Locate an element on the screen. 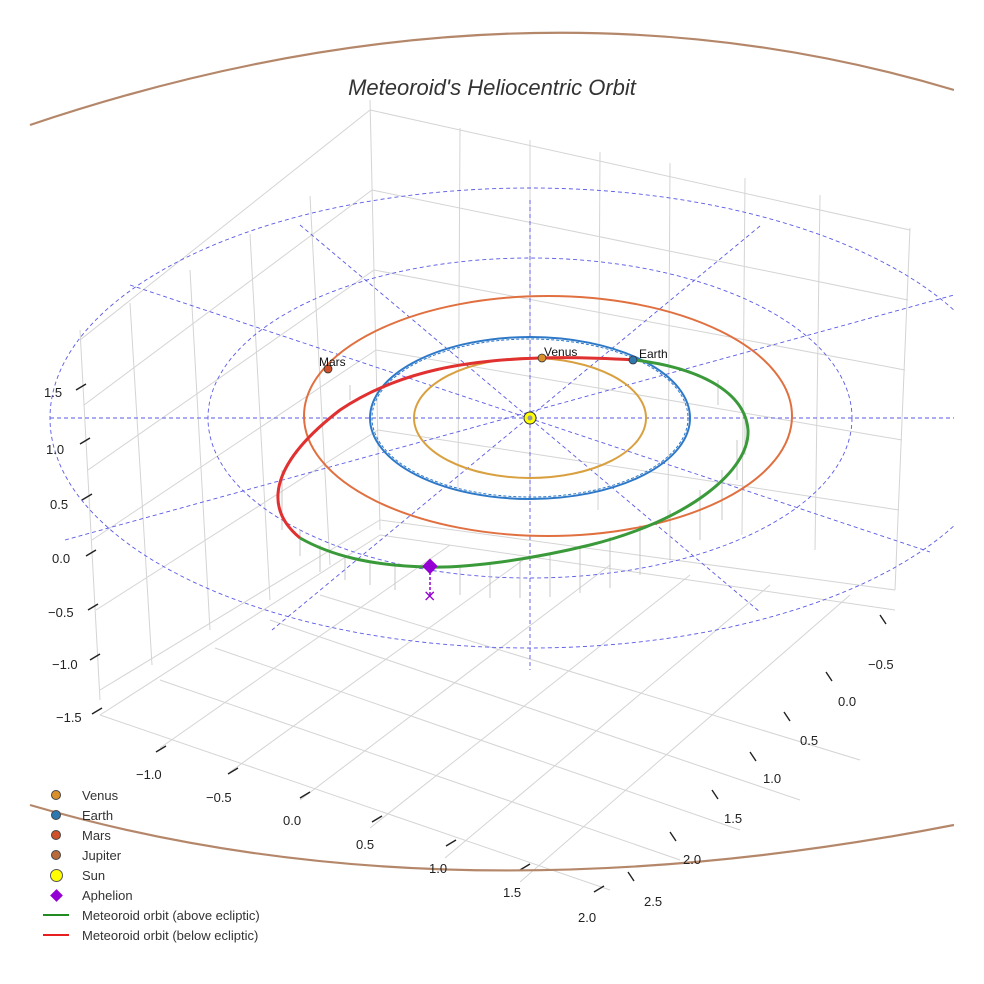 The image size is (984, 984). z-tick-label: 0.0 is located at coordinates (61, 558).